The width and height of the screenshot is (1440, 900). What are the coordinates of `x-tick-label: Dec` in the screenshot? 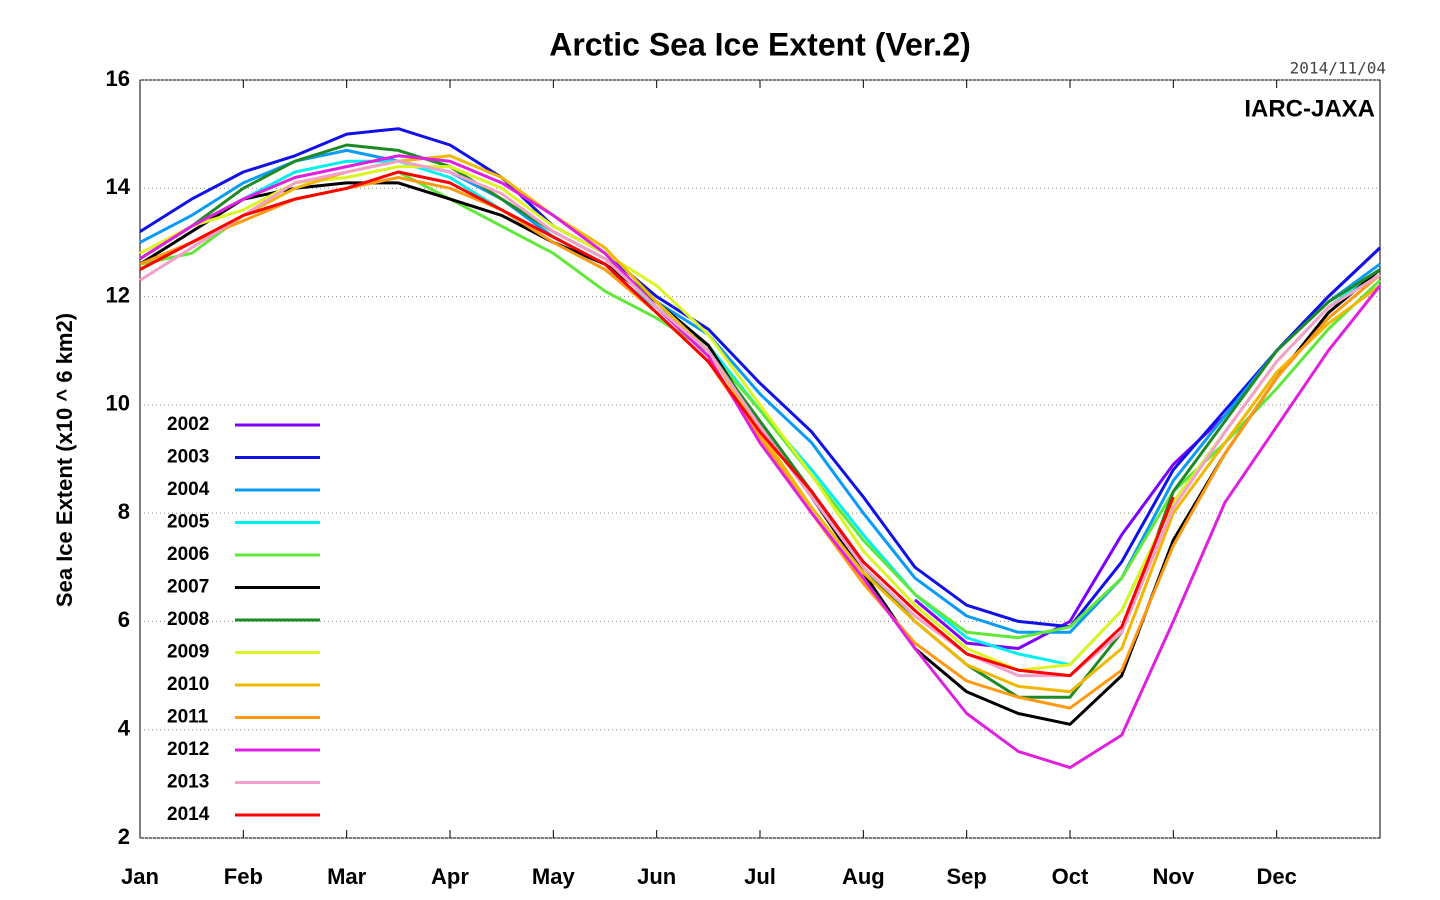 It's located at (1276, 876).